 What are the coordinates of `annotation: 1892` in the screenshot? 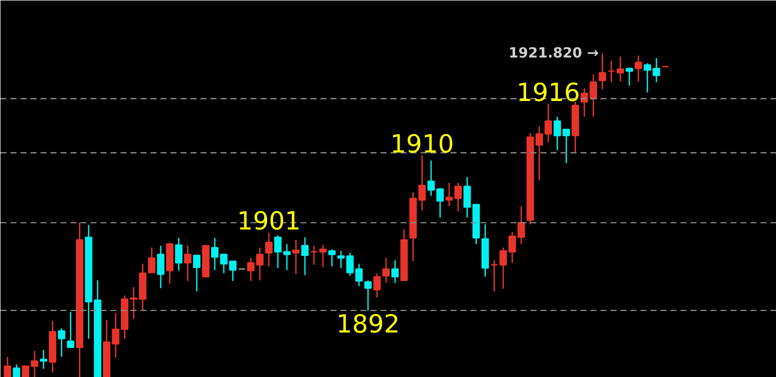 It's located at (368, 323).